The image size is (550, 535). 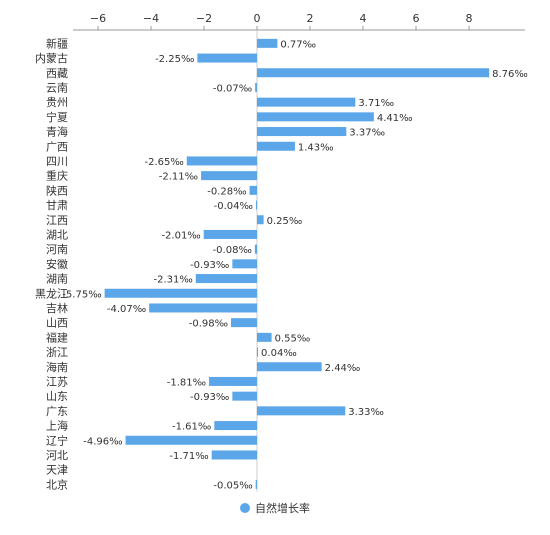 I want to click on category-label: 内蒙古, so click(x=51, y=58).